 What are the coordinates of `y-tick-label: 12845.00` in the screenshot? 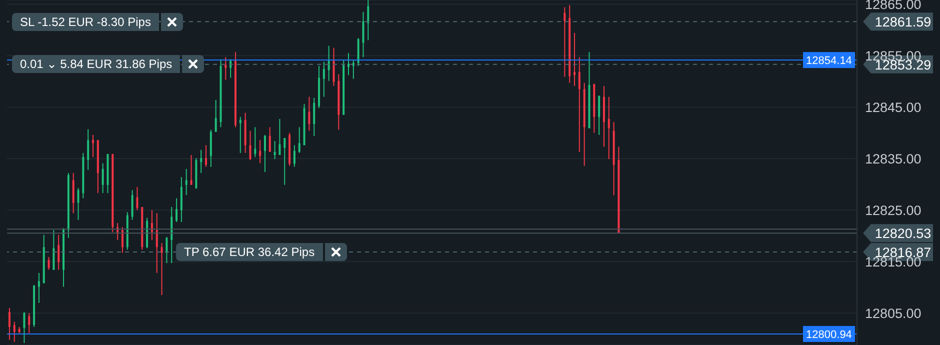 It's located at (893, 107).